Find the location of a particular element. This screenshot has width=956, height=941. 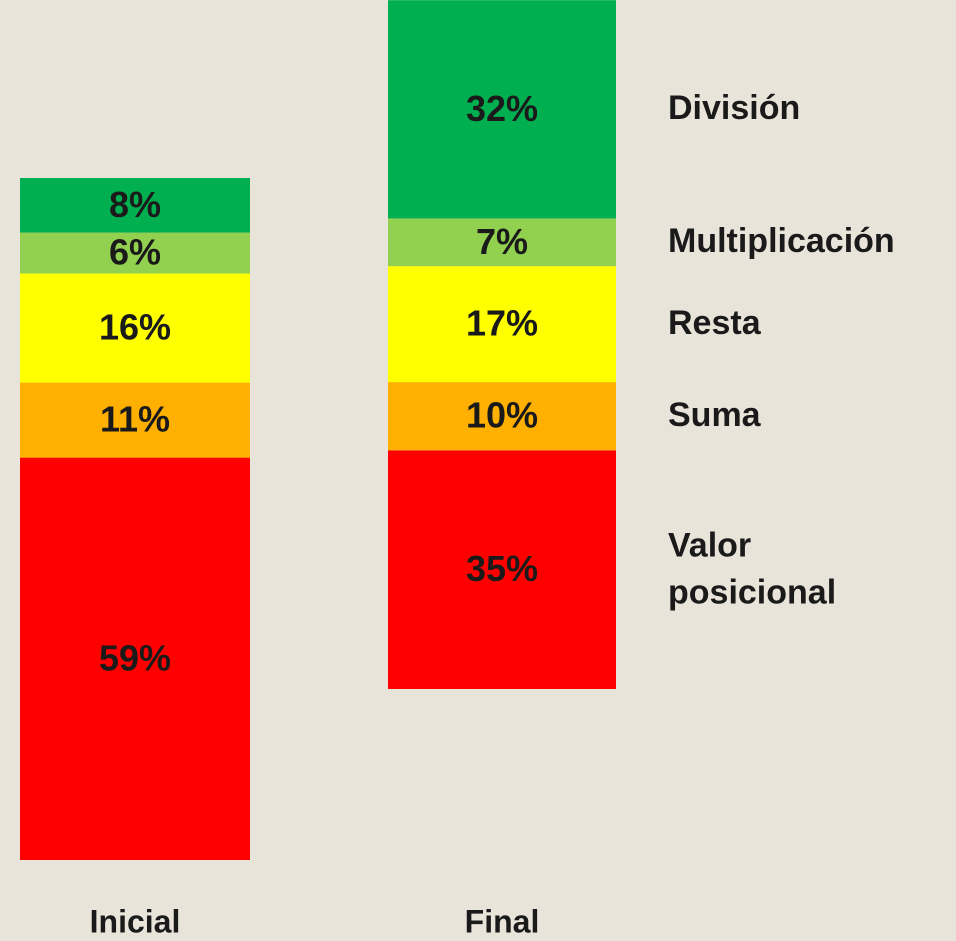

legend-entry: Multiplicación is located at coordinates (781, 241).